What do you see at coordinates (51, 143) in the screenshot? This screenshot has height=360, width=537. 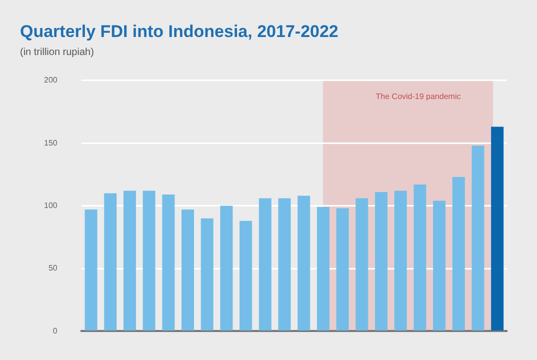 I see `y-tick-label: 150` at bounding box center [51, 143].